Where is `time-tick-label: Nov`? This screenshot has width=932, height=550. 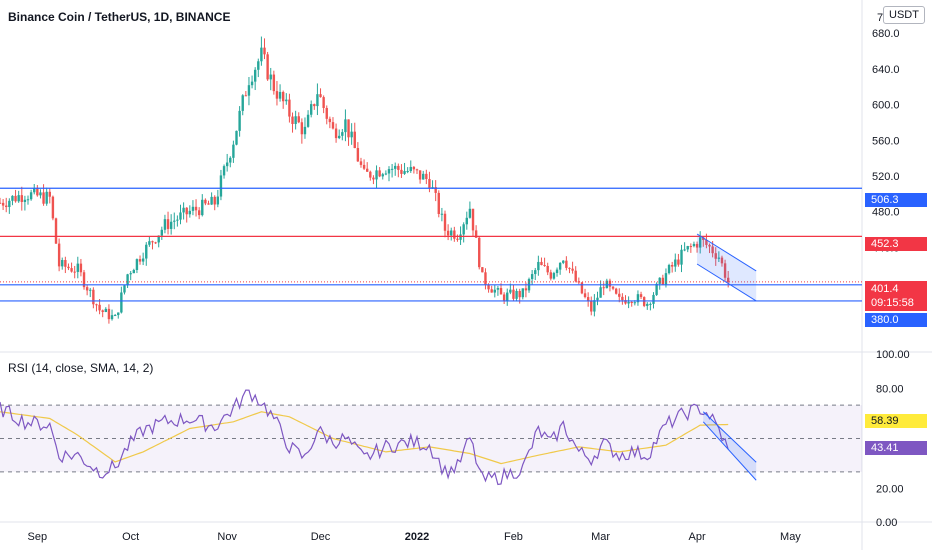
time-tick-label: Nov is located at coordinates (227, 537).